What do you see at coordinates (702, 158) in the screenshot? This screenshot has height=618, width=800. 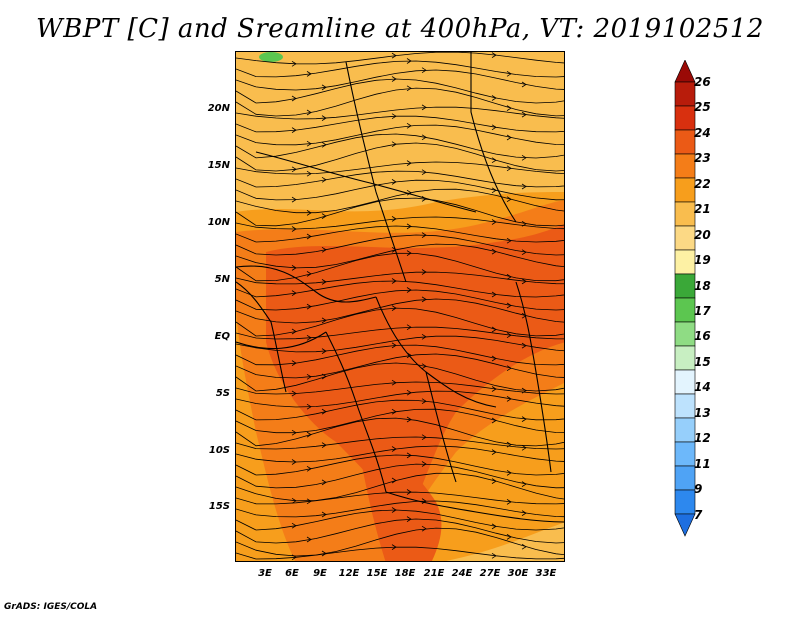 I see `colorbar-label: 23` at bounding box center [702, 158].